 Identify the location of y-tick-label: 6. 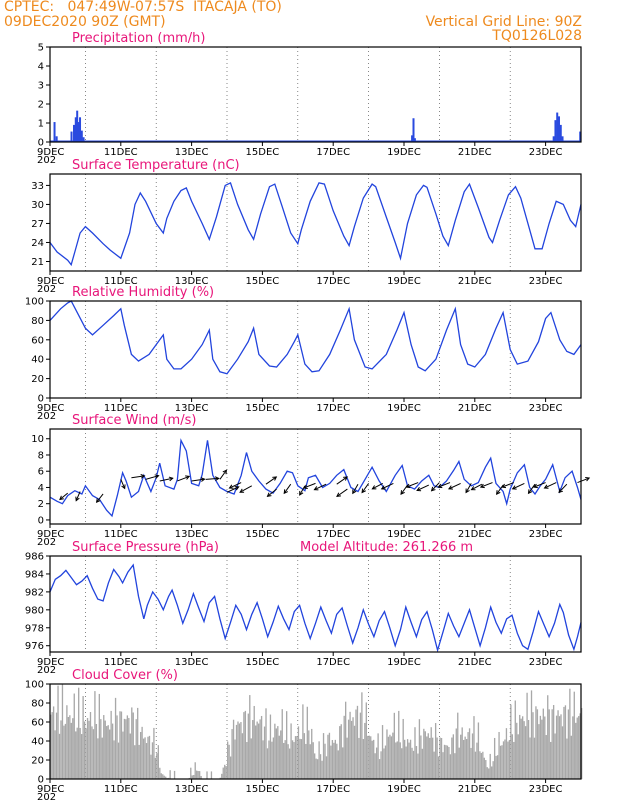
(41, 472).